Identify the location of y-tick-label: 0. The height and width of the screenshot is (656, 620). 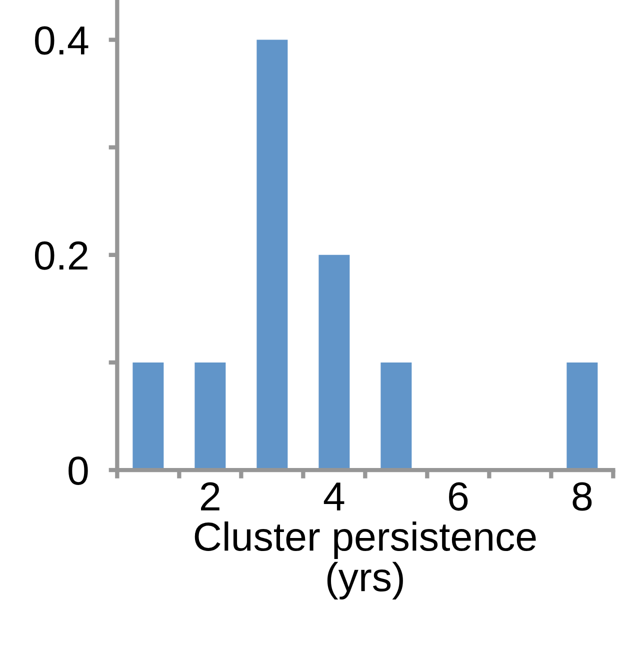
(78, 471).